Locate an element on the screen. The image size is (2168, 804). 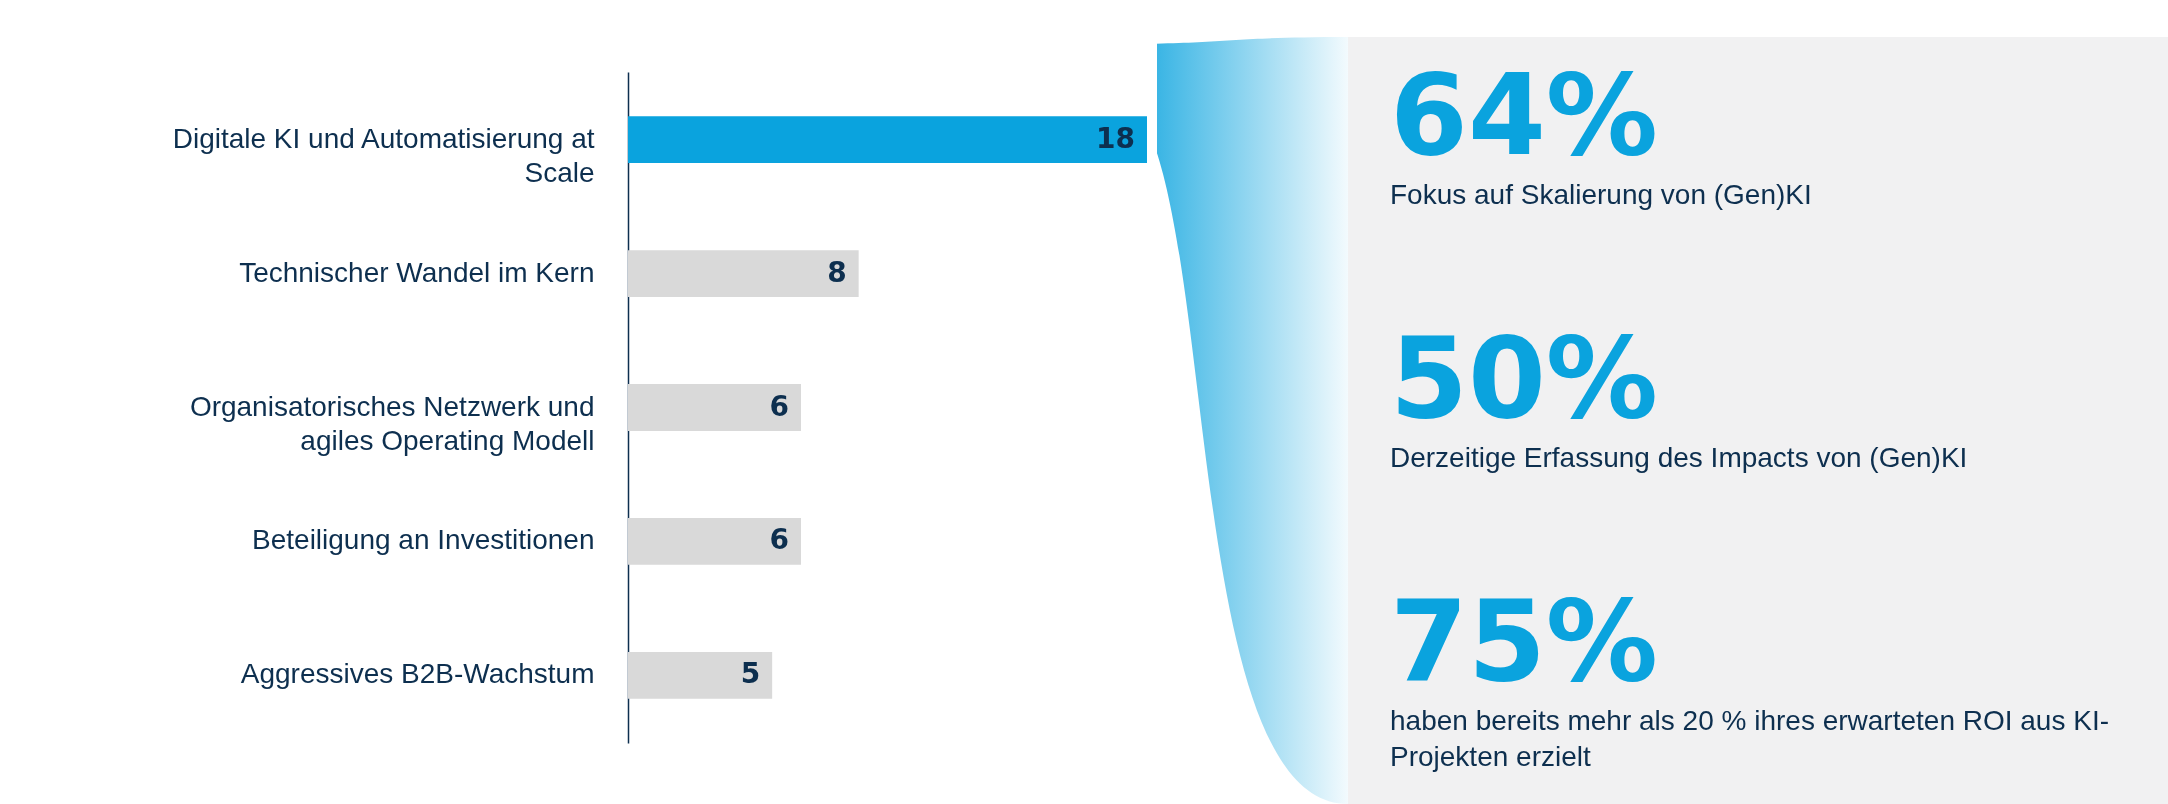
text: 50% is located at coordinates (1524, 378).